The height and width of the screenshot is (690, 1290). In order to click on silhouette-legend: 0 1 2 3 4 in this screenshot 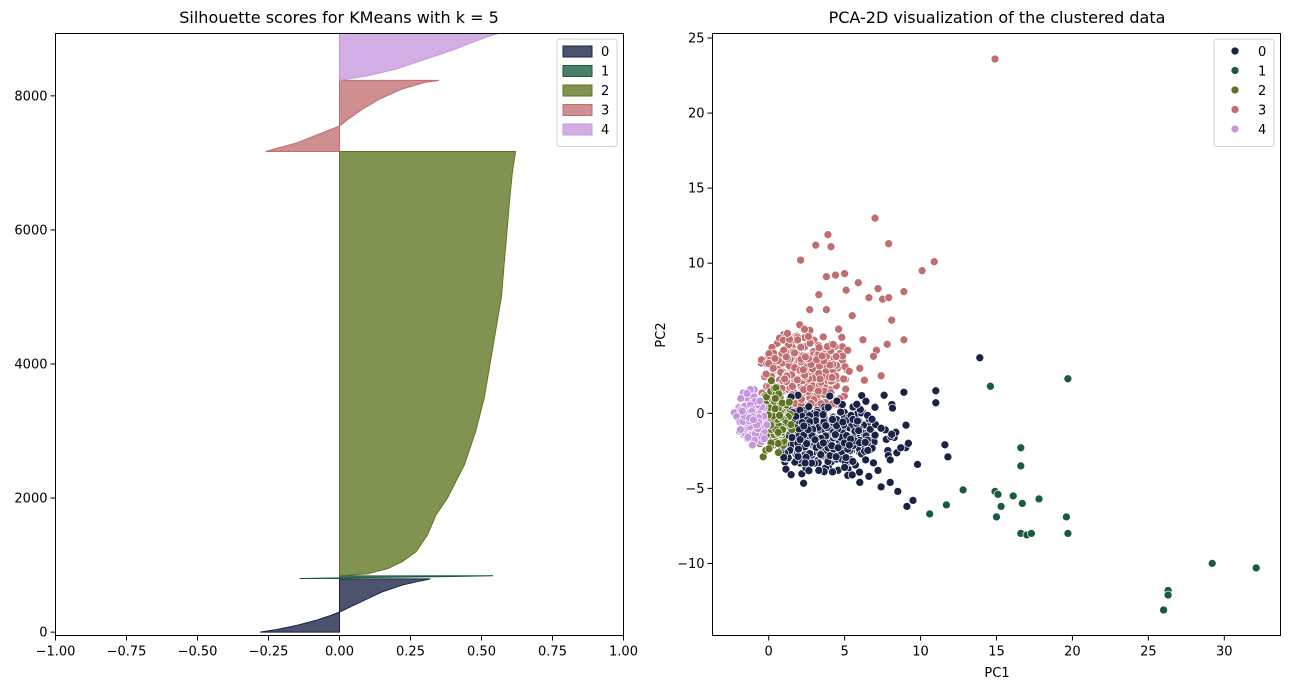, I will do `click(587, 92)`.